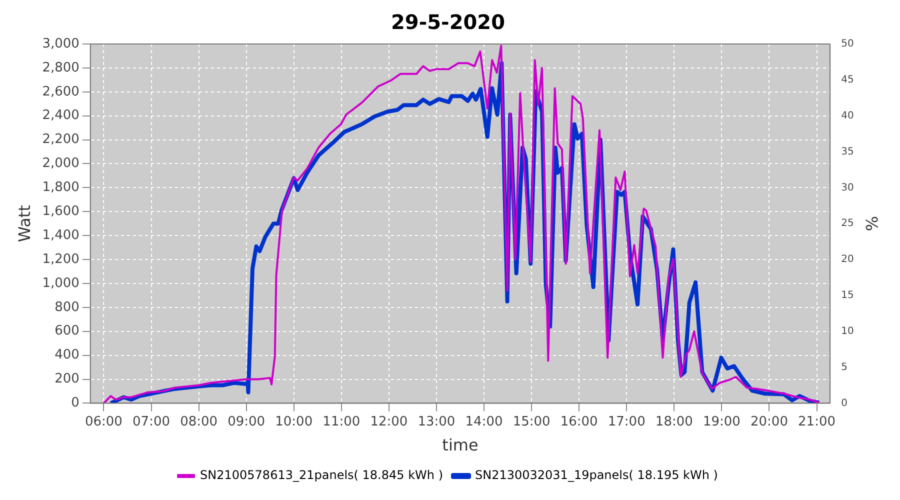 The height and width of the screenshot is (500, 900). I want to click on x-tick-label: 12:00, so click(389, 422).